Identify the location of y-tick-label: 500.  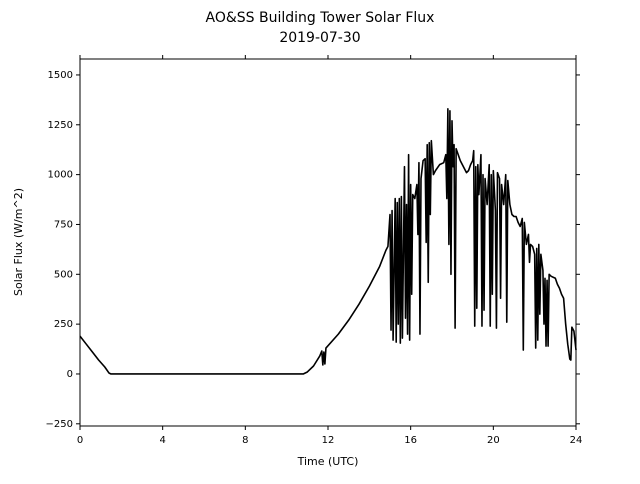
(63, 274).